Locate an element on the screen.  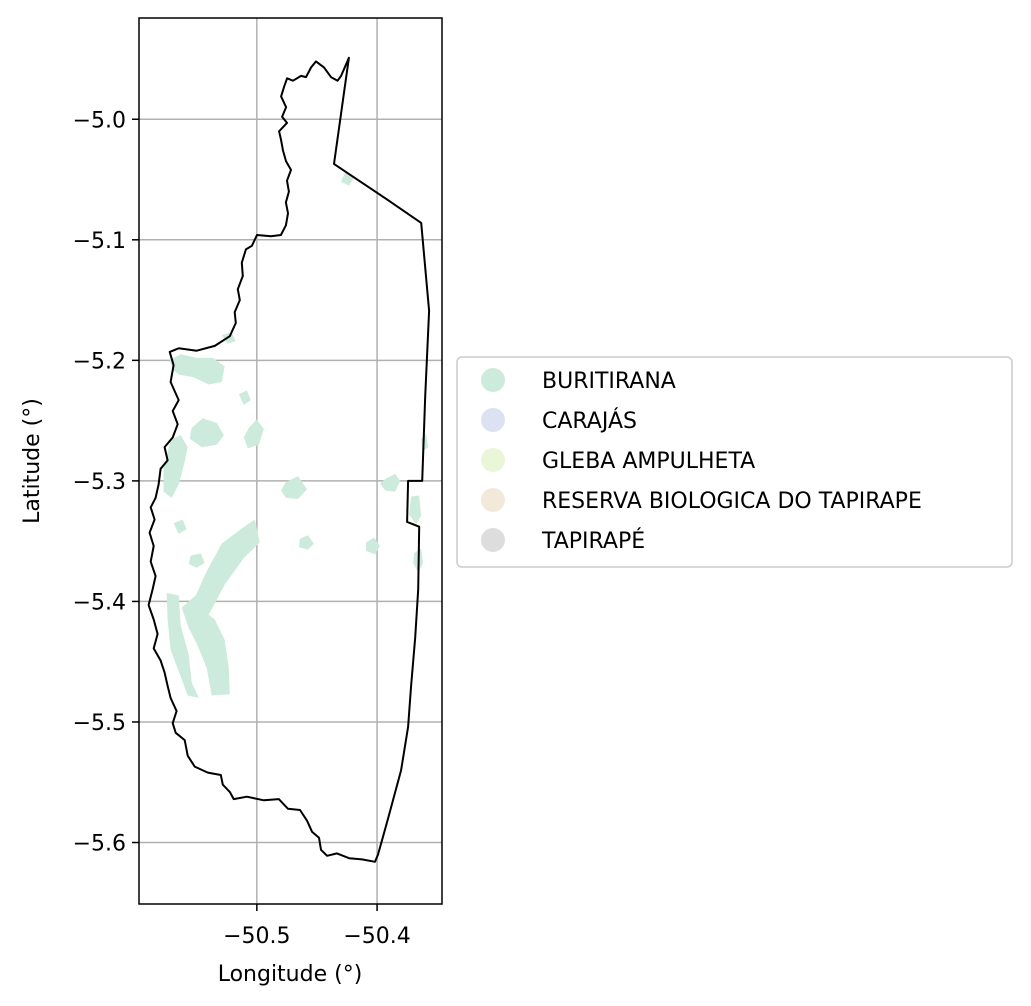
y-tick-label: −5.3 is located at coordinates (99, 482).